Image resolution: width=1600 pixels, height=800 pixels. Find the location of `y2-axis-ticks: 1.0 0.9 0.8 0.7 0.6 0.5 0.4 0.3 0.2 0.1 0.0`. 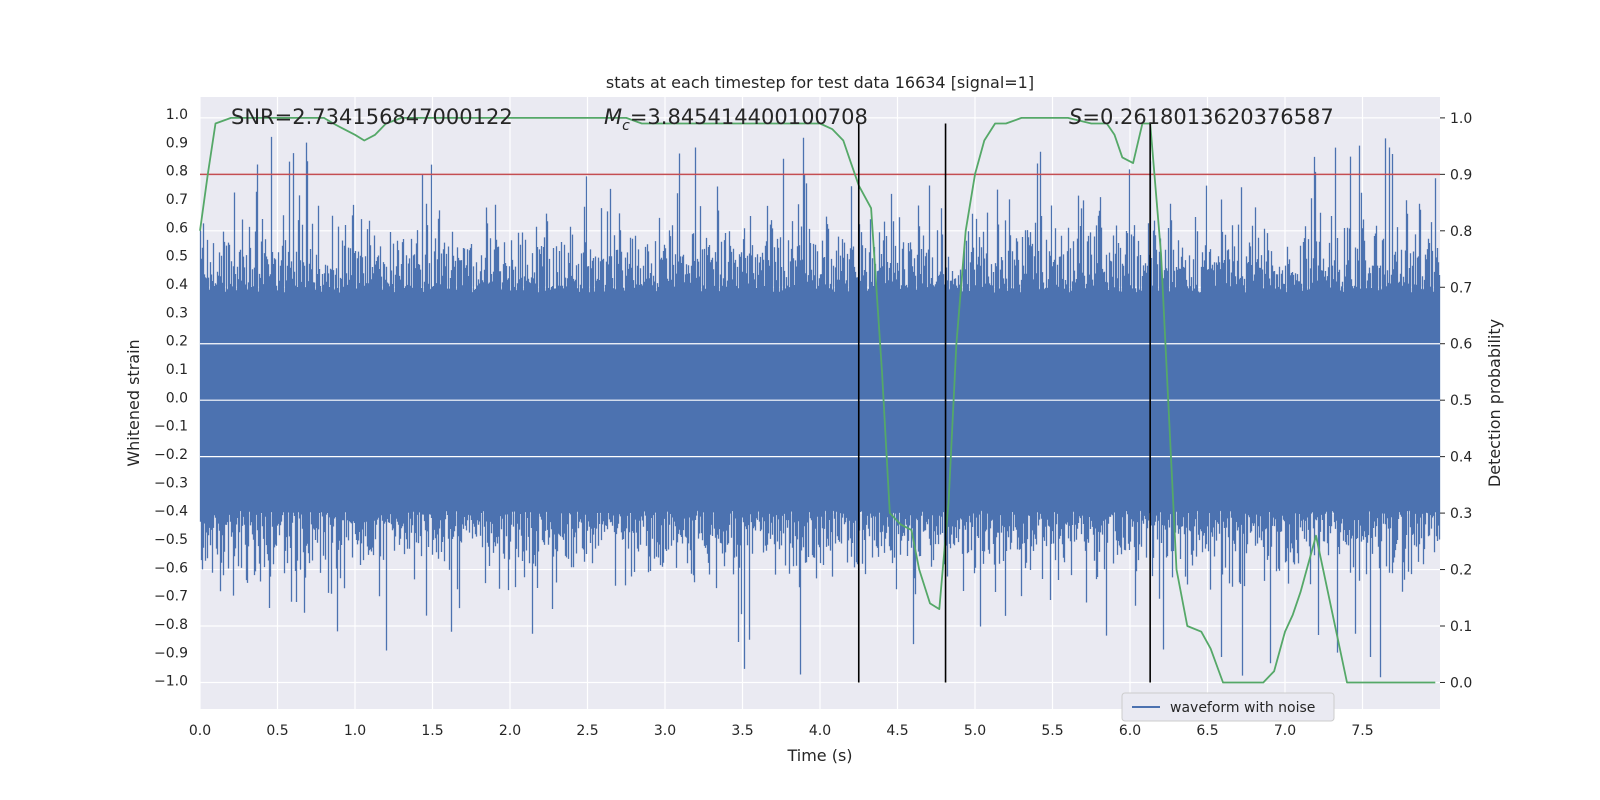

y2-axis-ticks: 1.0 0.9 0.8 0.7 0.6 0.5 0.4 0.3 0.2 0.1 0.0 is located at coordinates (1456, 401).